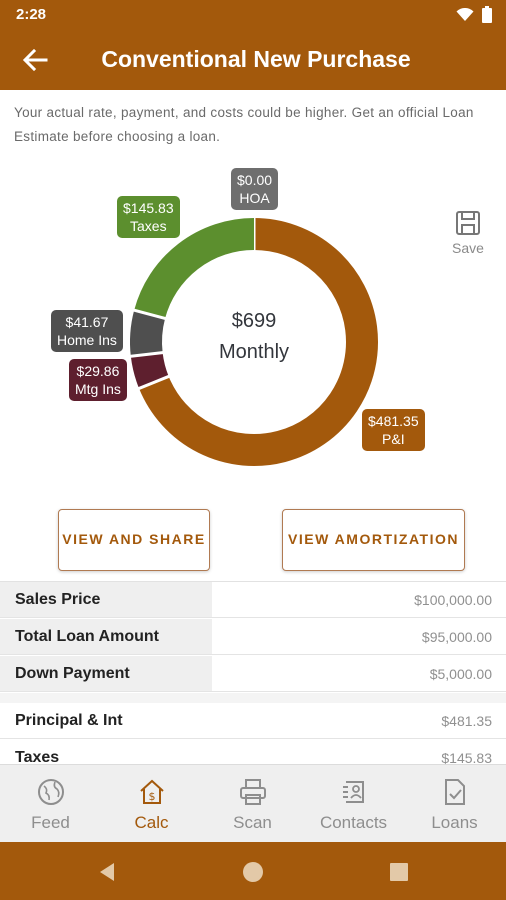  What do you see at coordinates (148, 226) in the screenshot?
I see `slice-name: Taxes` at bounding box center [148, 226].